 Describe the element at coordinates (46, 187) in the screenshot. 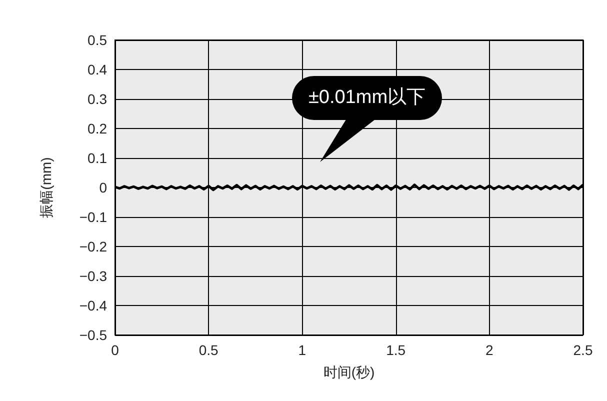

I see `y-axis-title: 振幅(mm)` at that location.